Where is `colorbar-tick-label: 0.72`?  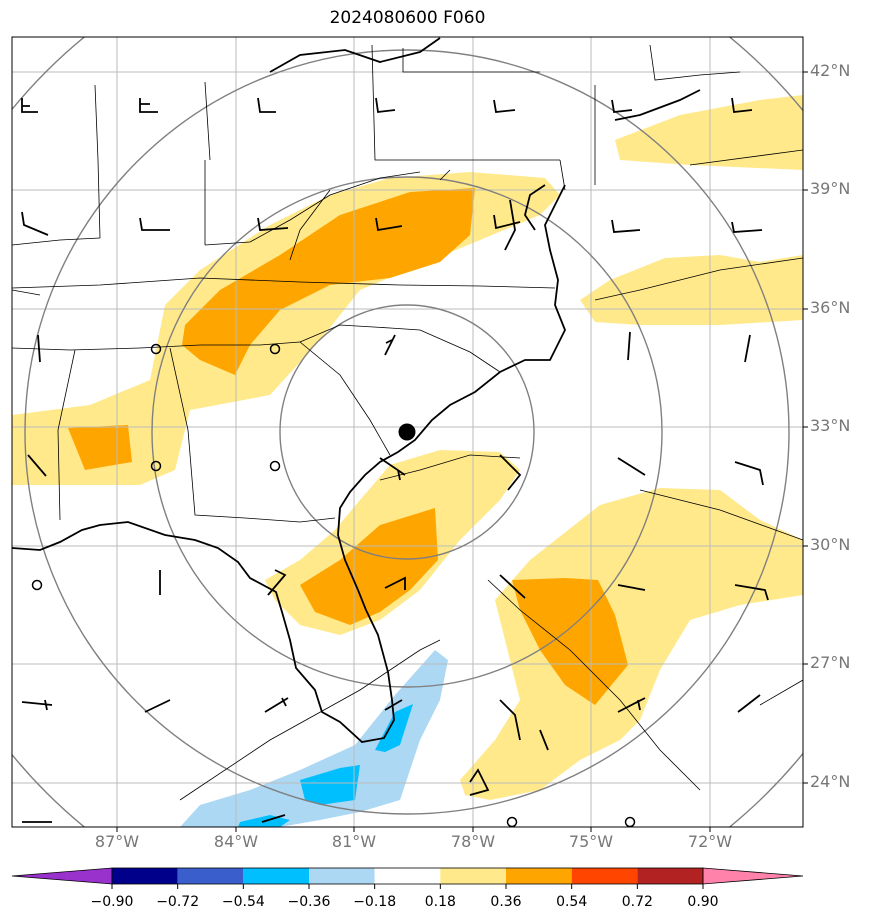 colorbar-tick-label: 0.72 is located at coordinates (637, 902).